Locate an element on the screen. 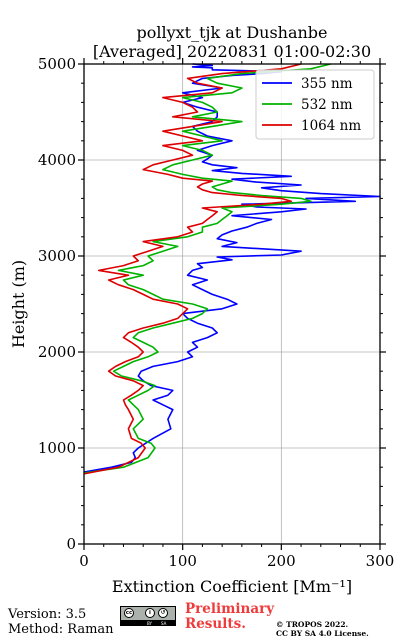 The width and height of the screenshot is (400, 640). legend-label: 532 nm is located at coordinates (327, 105).